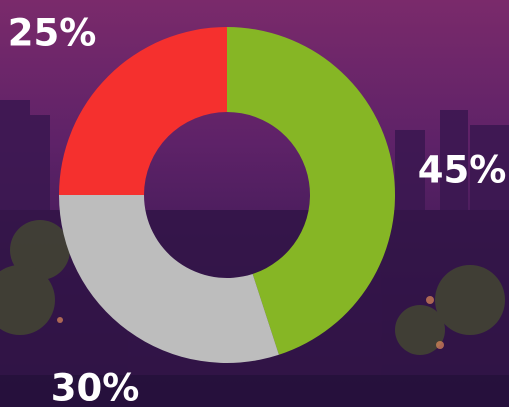 Image resolution: width=509 pixels, height=407 pixels. Describe the element at coordinates (143, 111) in the screenshot. I see `donut-slice` at that location.